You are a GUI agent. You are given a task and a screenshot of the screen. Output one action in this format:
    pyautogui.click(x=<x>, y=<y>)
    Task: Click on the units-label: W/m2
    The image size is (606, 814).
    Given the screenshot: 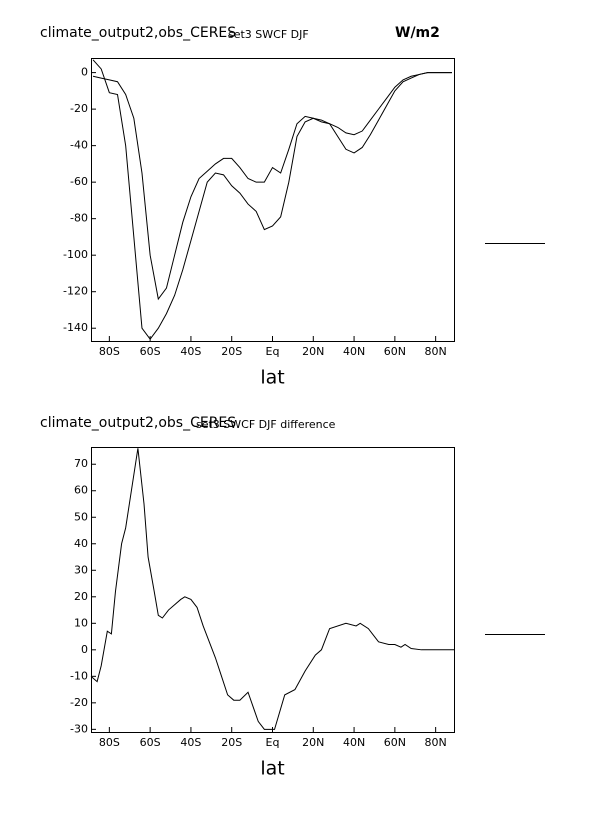 What is the action you would take?
    pyautogui.click(x=417, y=33)
    